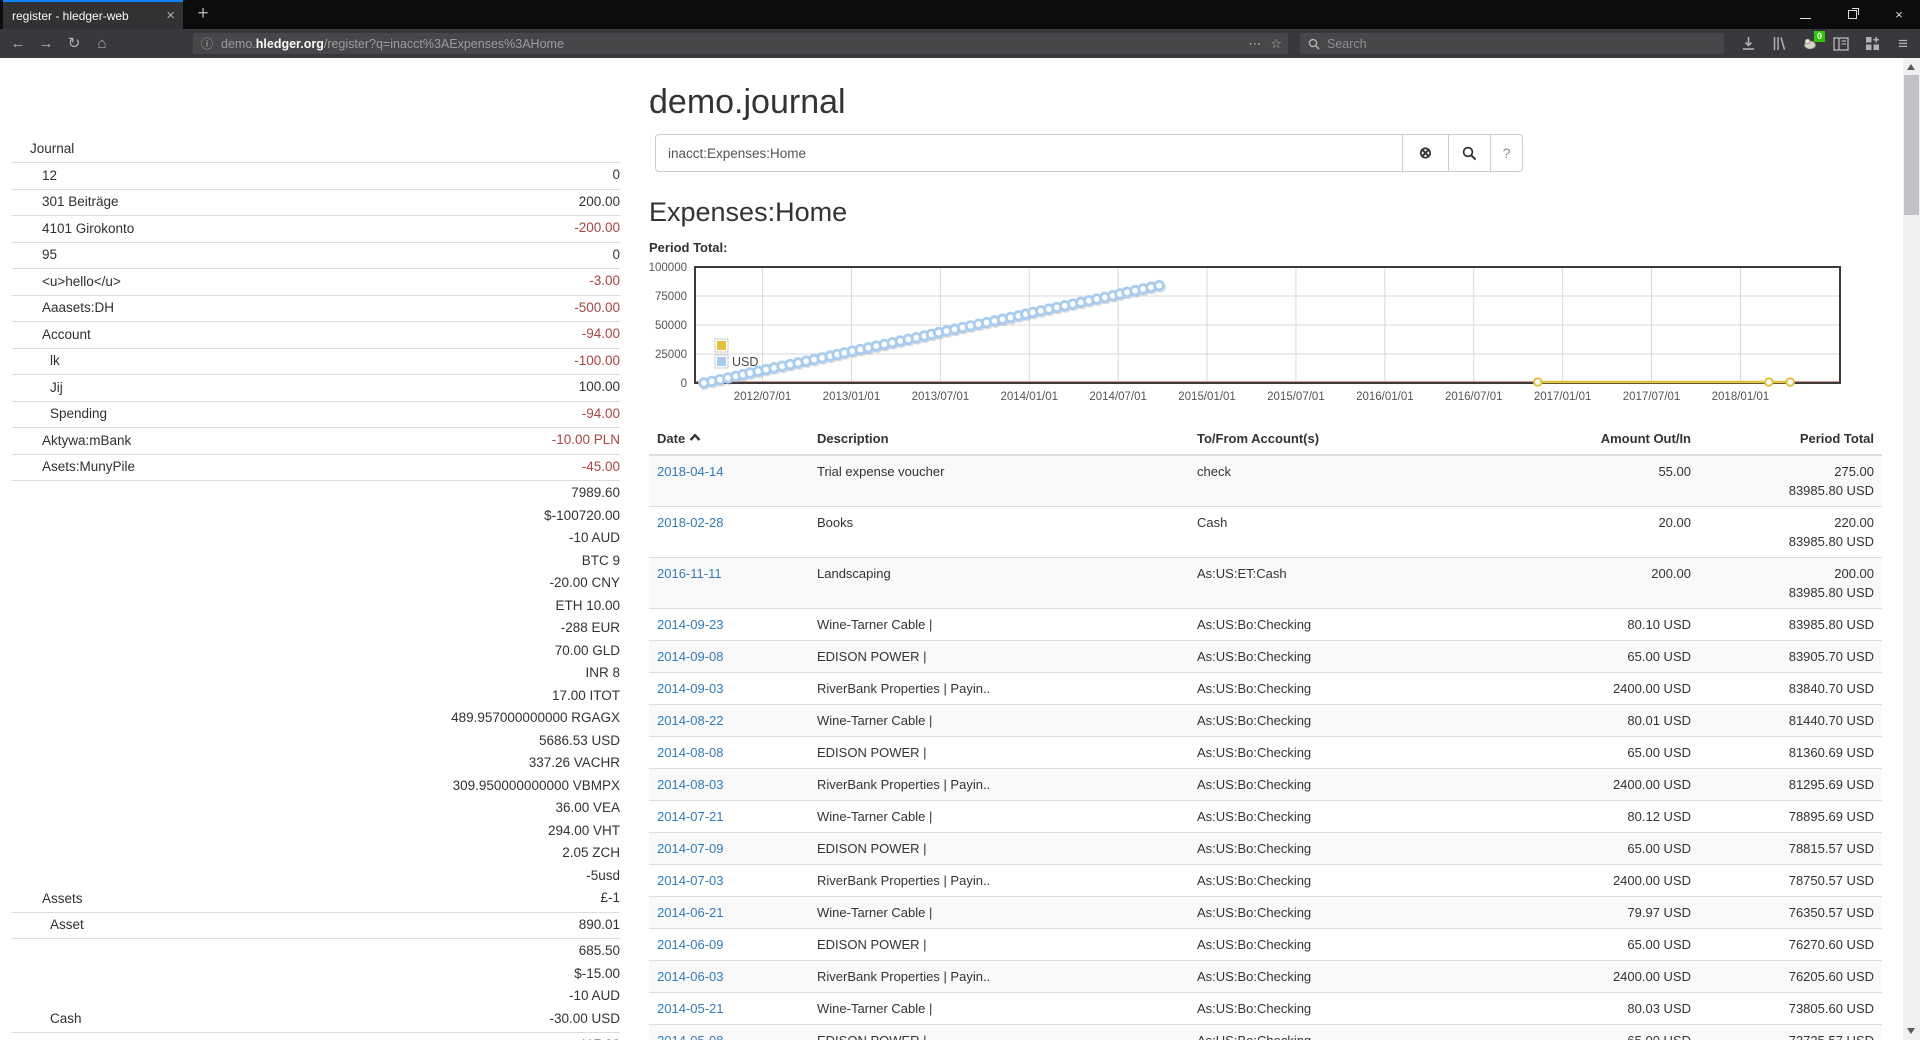 Image resolution: width=1920 pixels, height=1040 pixels. What do you see at coordinates (690, 912) in the screenshot?
I see `transaction-date-link: 2014-06-21` at bounding box center [690, 912].